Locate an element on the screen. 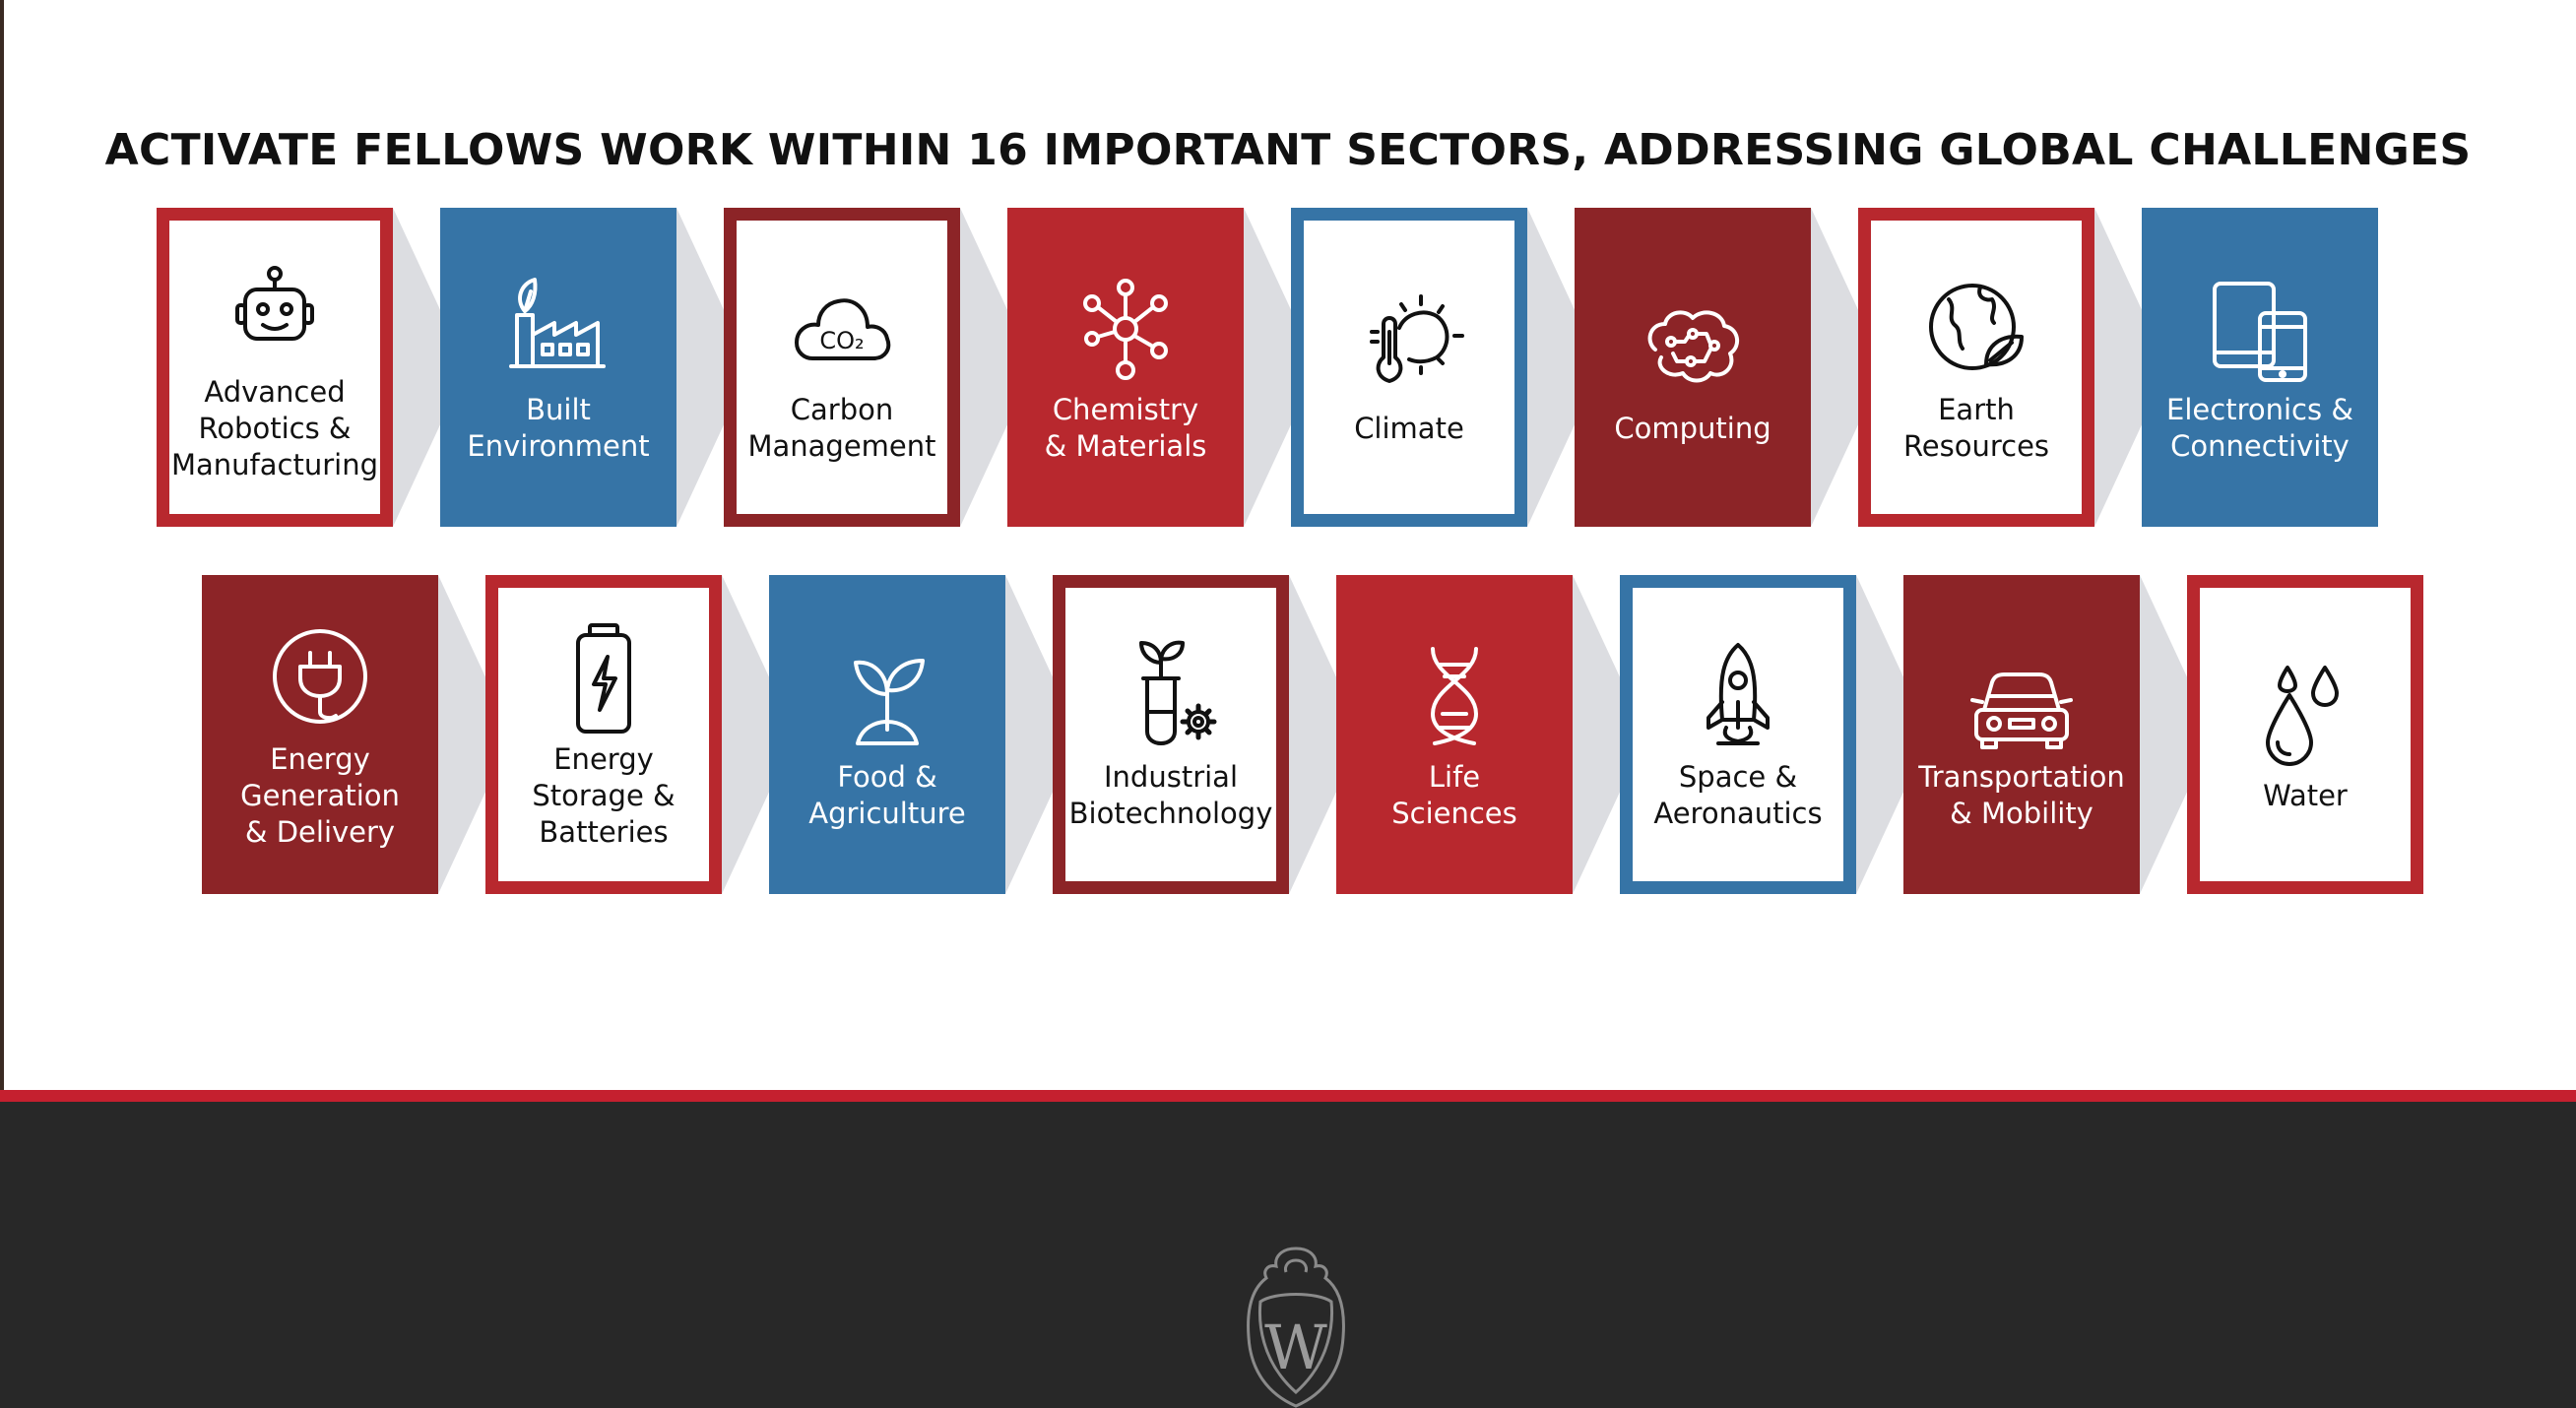 The image size is (2576, 1408). tile-body: Advanced Robotics & Manufacturing is located at coordinates (274, 367).